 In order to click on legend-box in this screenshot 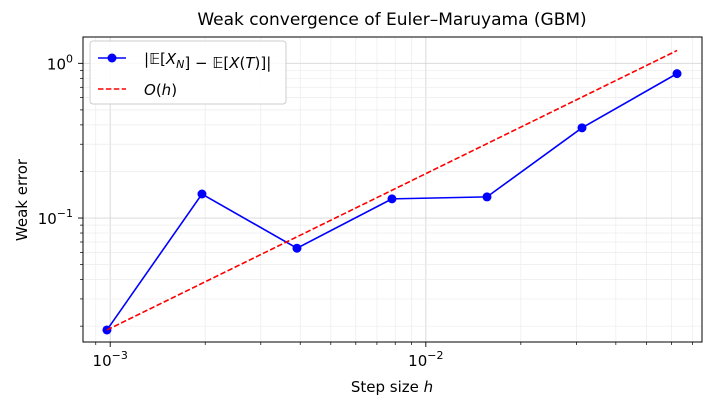, I will do `click(188, 72)`.